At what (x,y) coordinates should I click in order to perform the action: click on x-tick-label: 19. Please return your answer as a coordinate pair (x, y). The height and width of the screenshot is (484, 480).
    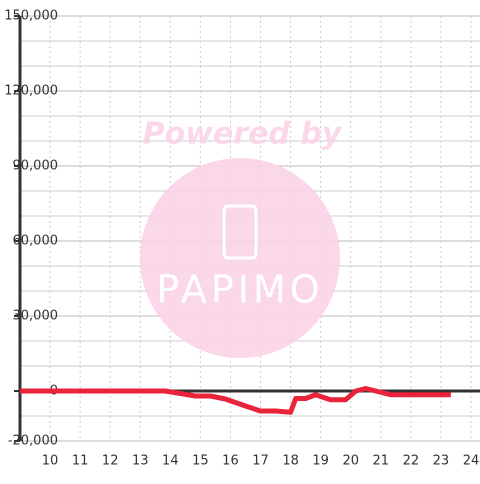
    Looking at the image, I should click on (320, 461).